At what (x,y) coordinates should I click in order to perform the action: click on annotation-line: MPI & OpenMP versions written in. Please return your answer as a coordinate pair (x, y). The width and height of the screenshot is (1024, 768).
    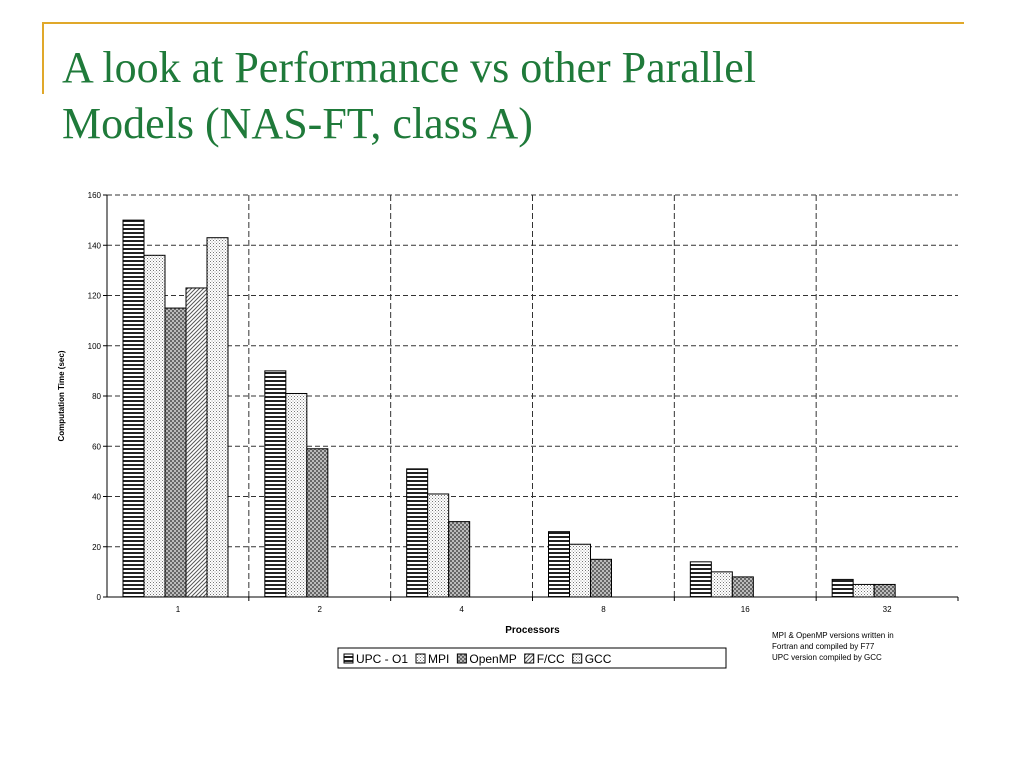
    Looking at the image, I should click on (833, 635).